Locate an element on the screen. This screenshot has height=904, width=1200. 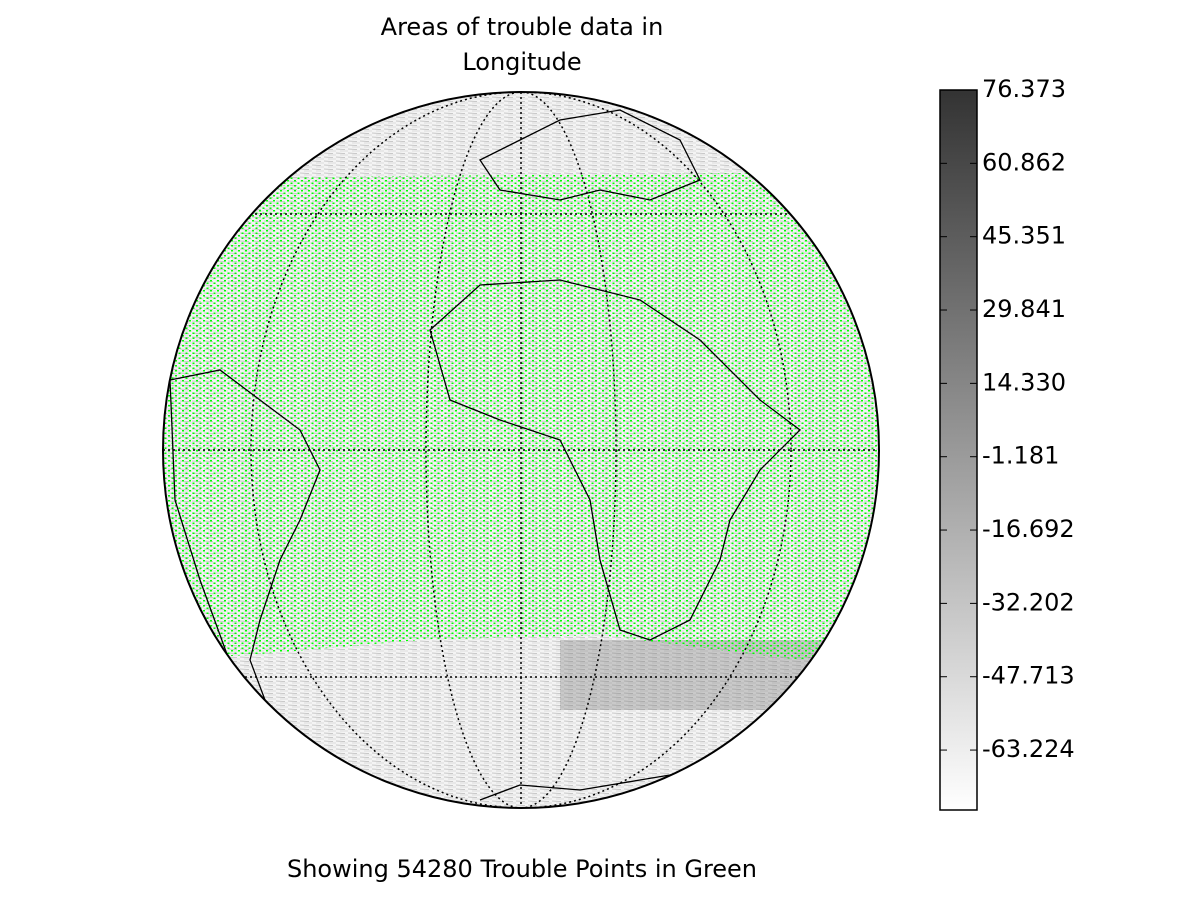
colorbar-tick-label: 14.330 is located at coordinates (1024, 382).